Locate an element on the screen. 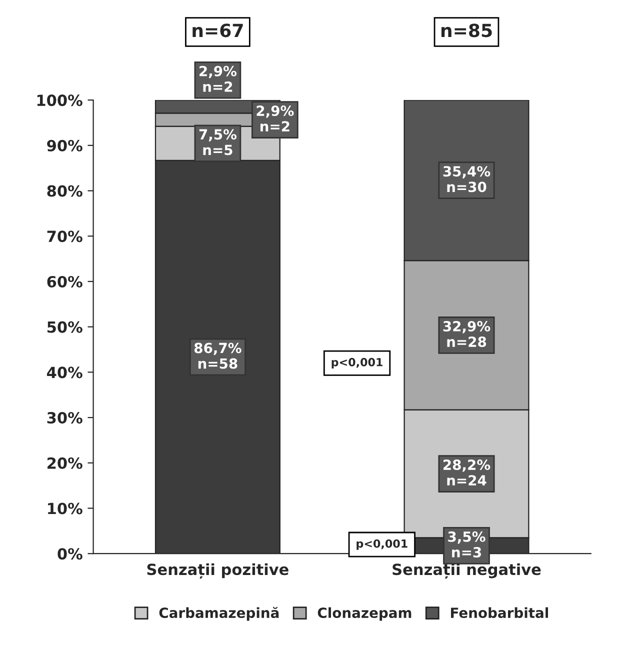 This screenshot has height=667, width=622. y-tick-label: 50% is located at coordinates (64, 327).